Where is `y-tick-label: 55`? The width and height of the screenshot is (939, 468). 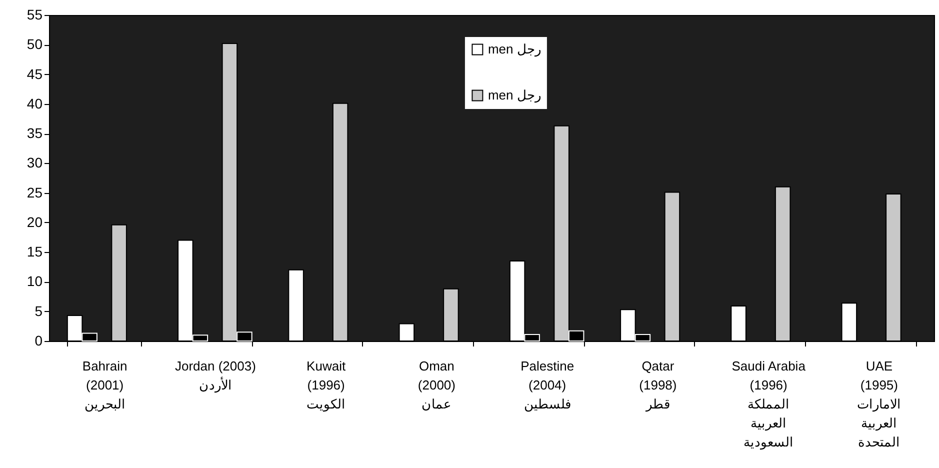
y-tick-label: 55 is located at coordinates (34, 14).